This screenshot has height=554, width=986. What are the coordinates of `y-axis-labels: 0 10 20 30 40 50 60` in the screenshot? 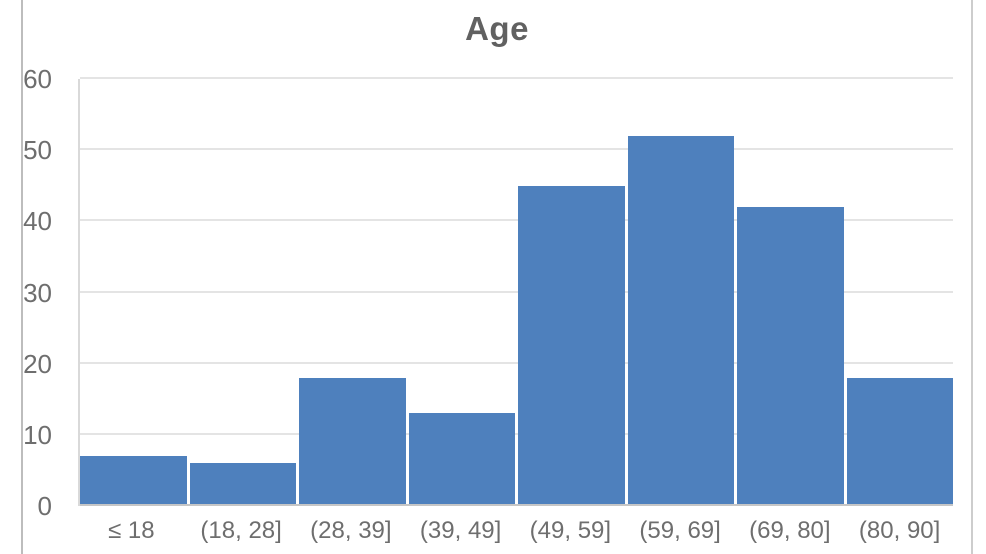 It's located at (32, 292).